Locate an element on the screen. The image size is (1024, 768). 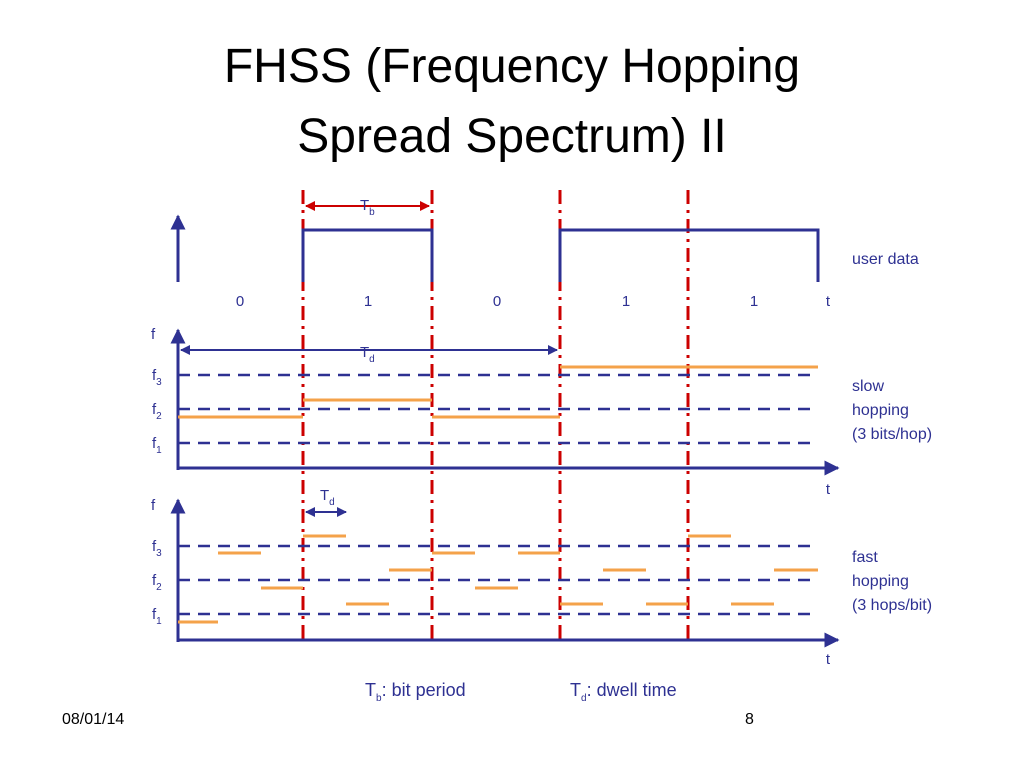
legend-item: Tb: bit period is located at coordinates (415, 692).